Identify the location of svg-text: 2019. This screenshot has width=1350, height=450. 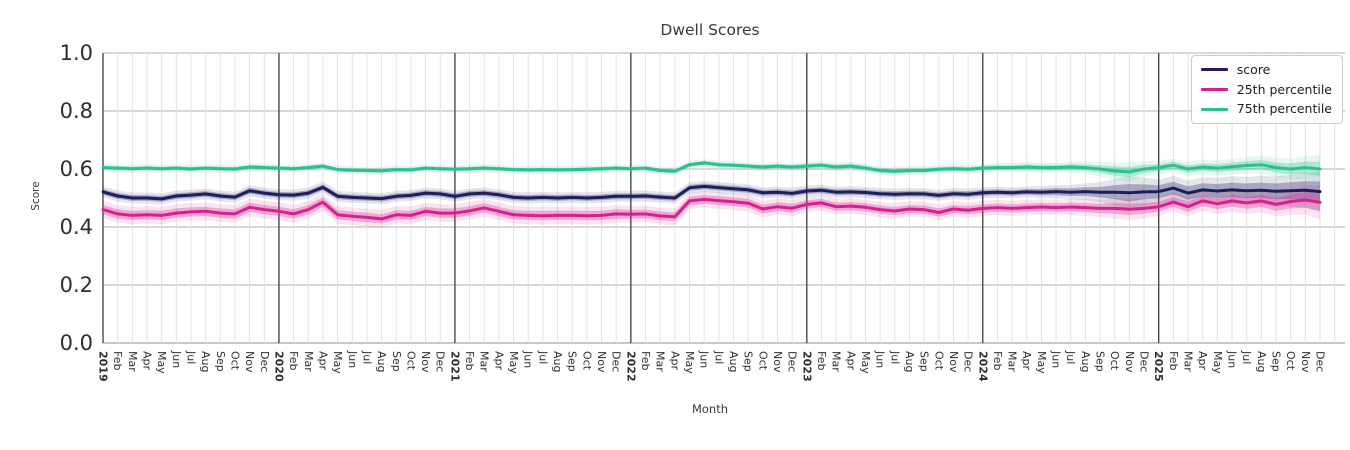
(103, 366).